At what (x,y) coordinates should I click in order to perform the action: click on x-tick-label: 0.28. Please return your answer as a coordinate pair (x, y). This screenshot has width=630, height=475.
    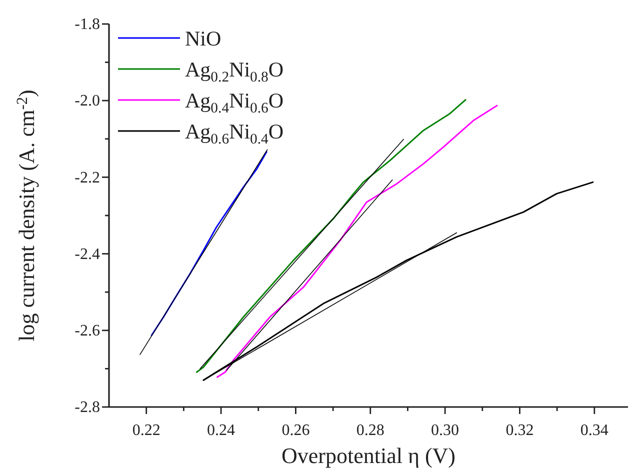
    Looking at the image, I should click on (370, 431).